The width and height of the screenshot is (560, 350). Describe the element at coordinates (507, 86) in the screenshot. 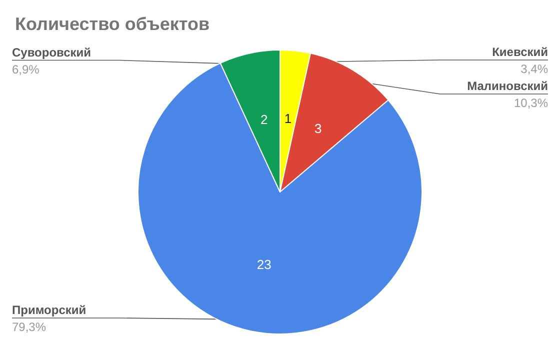

I see `slice-label: Малиновский` at that location.